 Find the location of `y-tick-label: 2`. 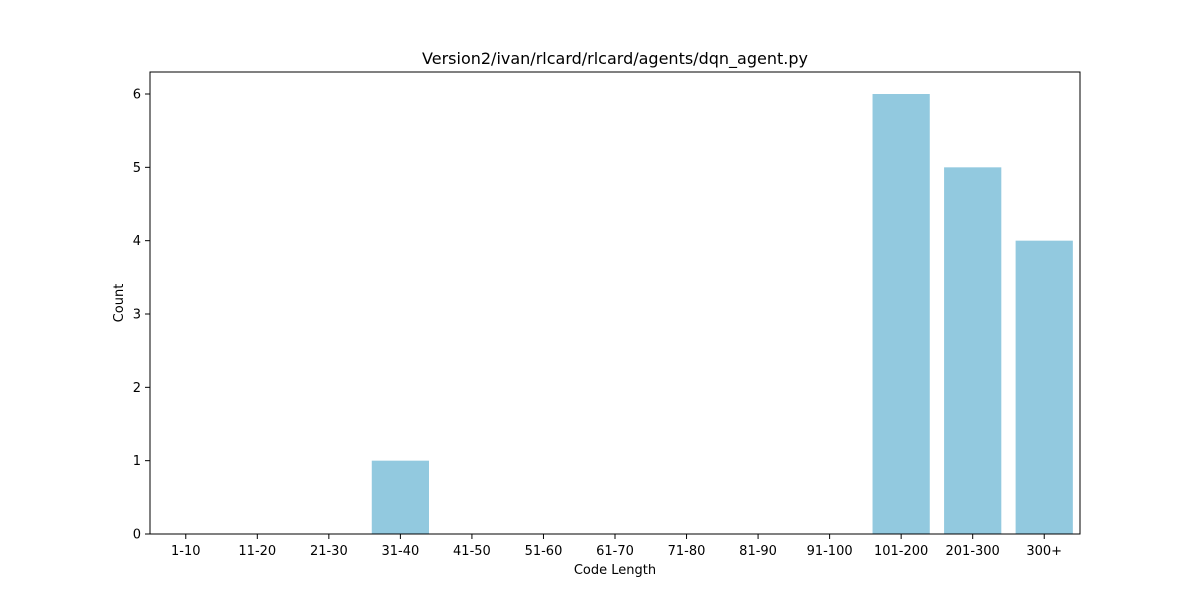

y-tick-label: 2 is located at coordinates (137, 388).